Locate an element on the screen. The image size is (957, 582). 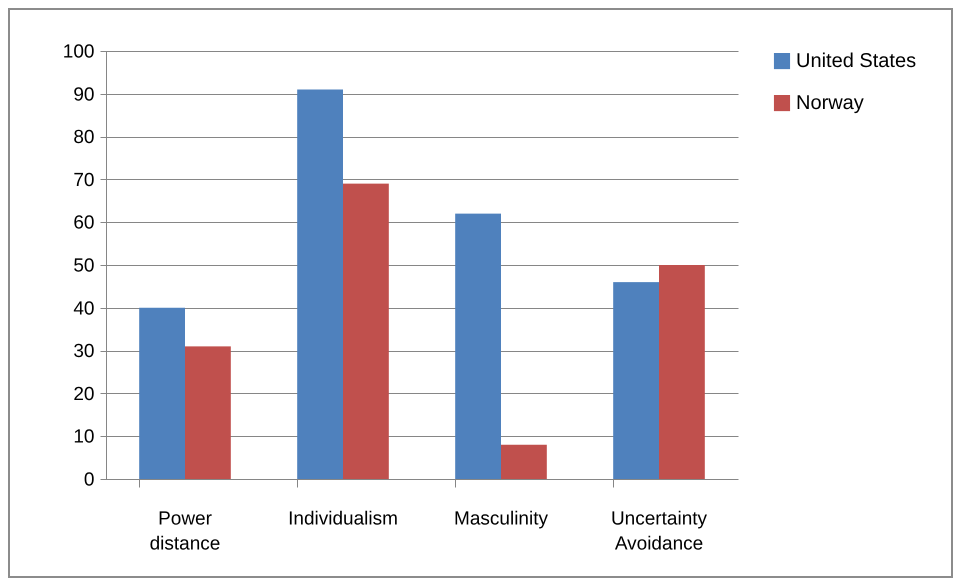
y-tick-label: 30 is located at coordinates (83, 351).